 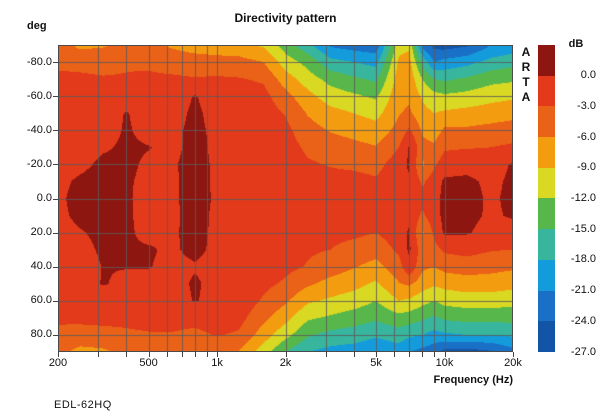 I want to click on x-axis-label: Frequency (Hz), so click(x=473, y=380).